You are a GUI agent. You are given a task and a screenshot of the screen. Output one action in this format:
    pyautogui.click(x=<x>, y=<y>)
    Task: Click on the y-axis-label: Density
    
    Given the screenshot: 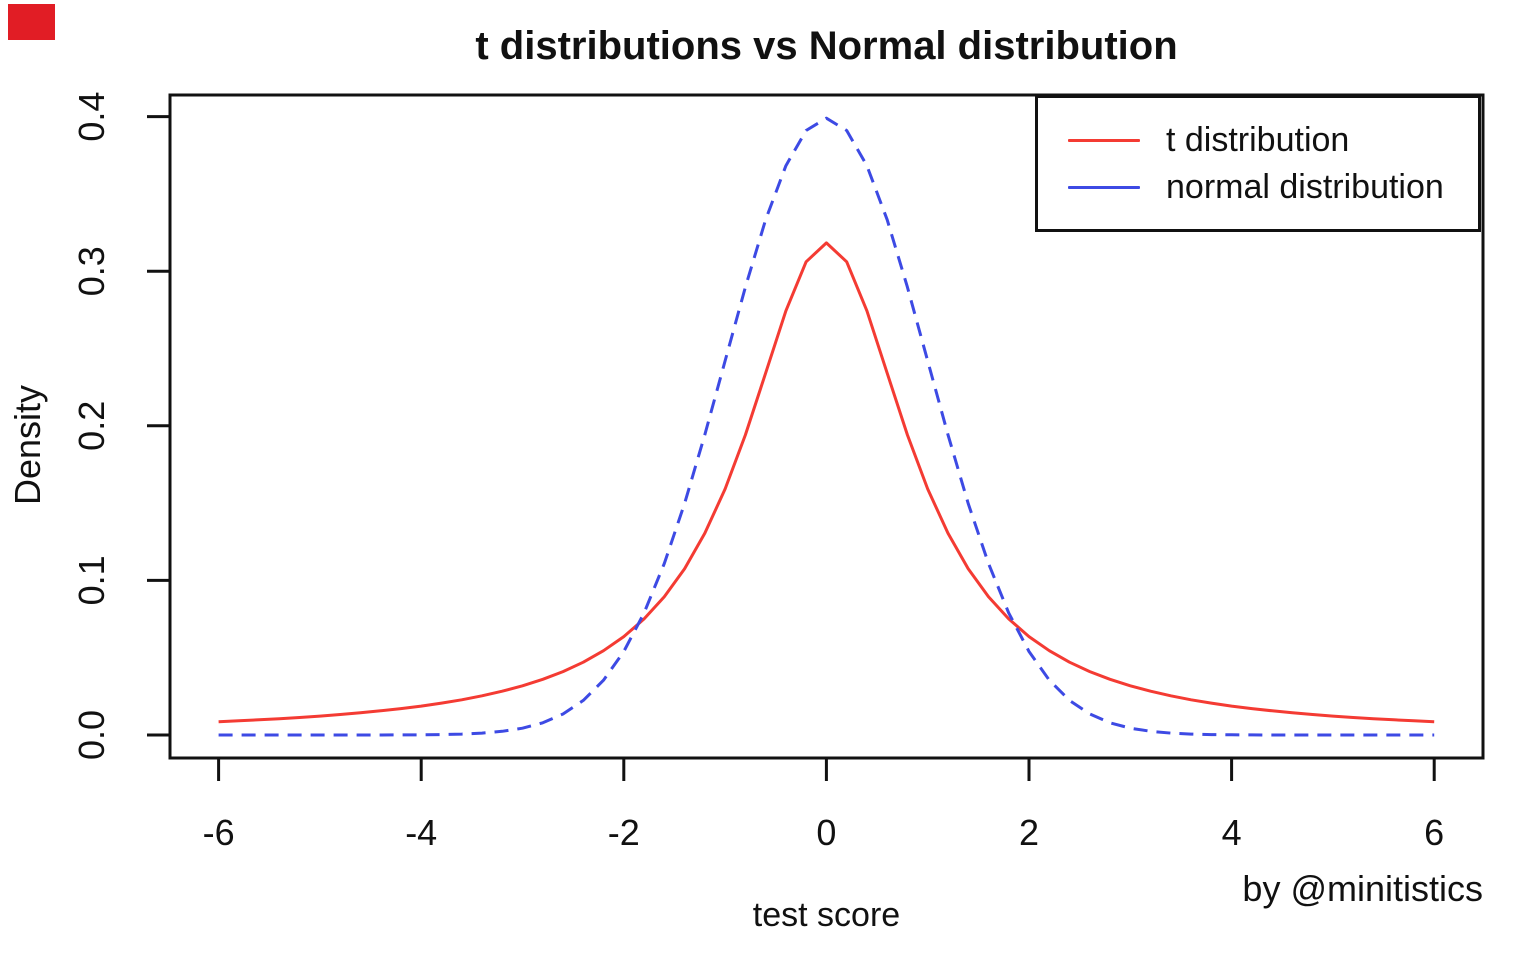 What is the action you would take?
    pyautogui.click(x=27, y=445)
    